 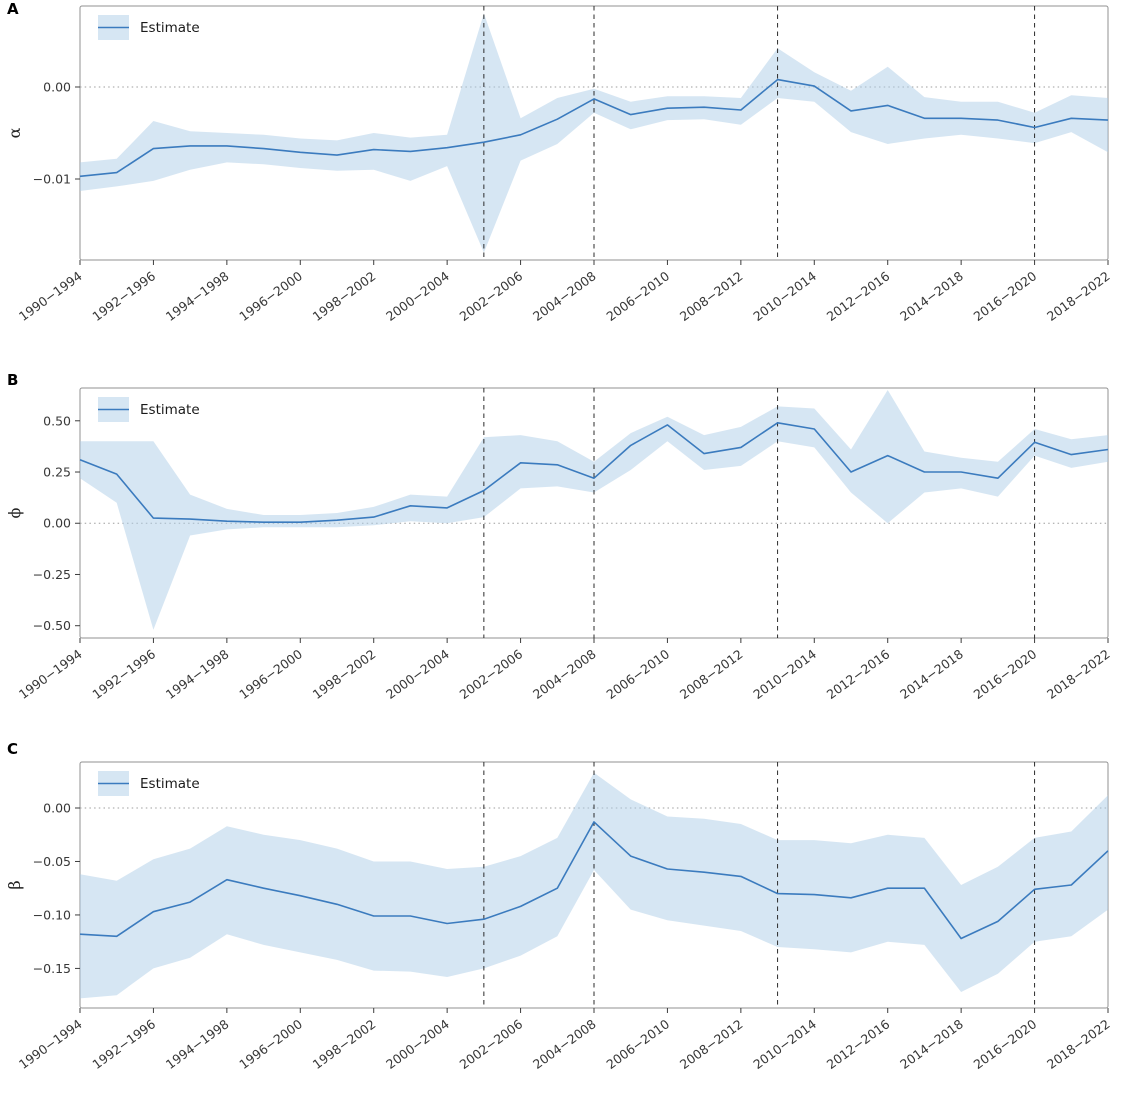 I want to click on y-tick-label: −0.10, so click(x=52, y=914).